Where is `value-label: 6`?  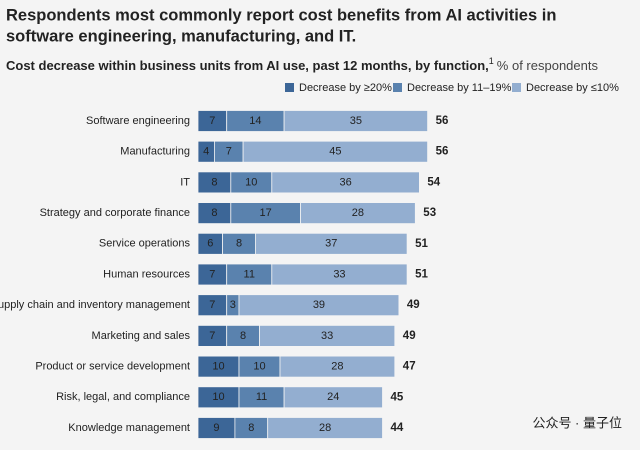 value-label: 6 is located at coordinates (210, 244).